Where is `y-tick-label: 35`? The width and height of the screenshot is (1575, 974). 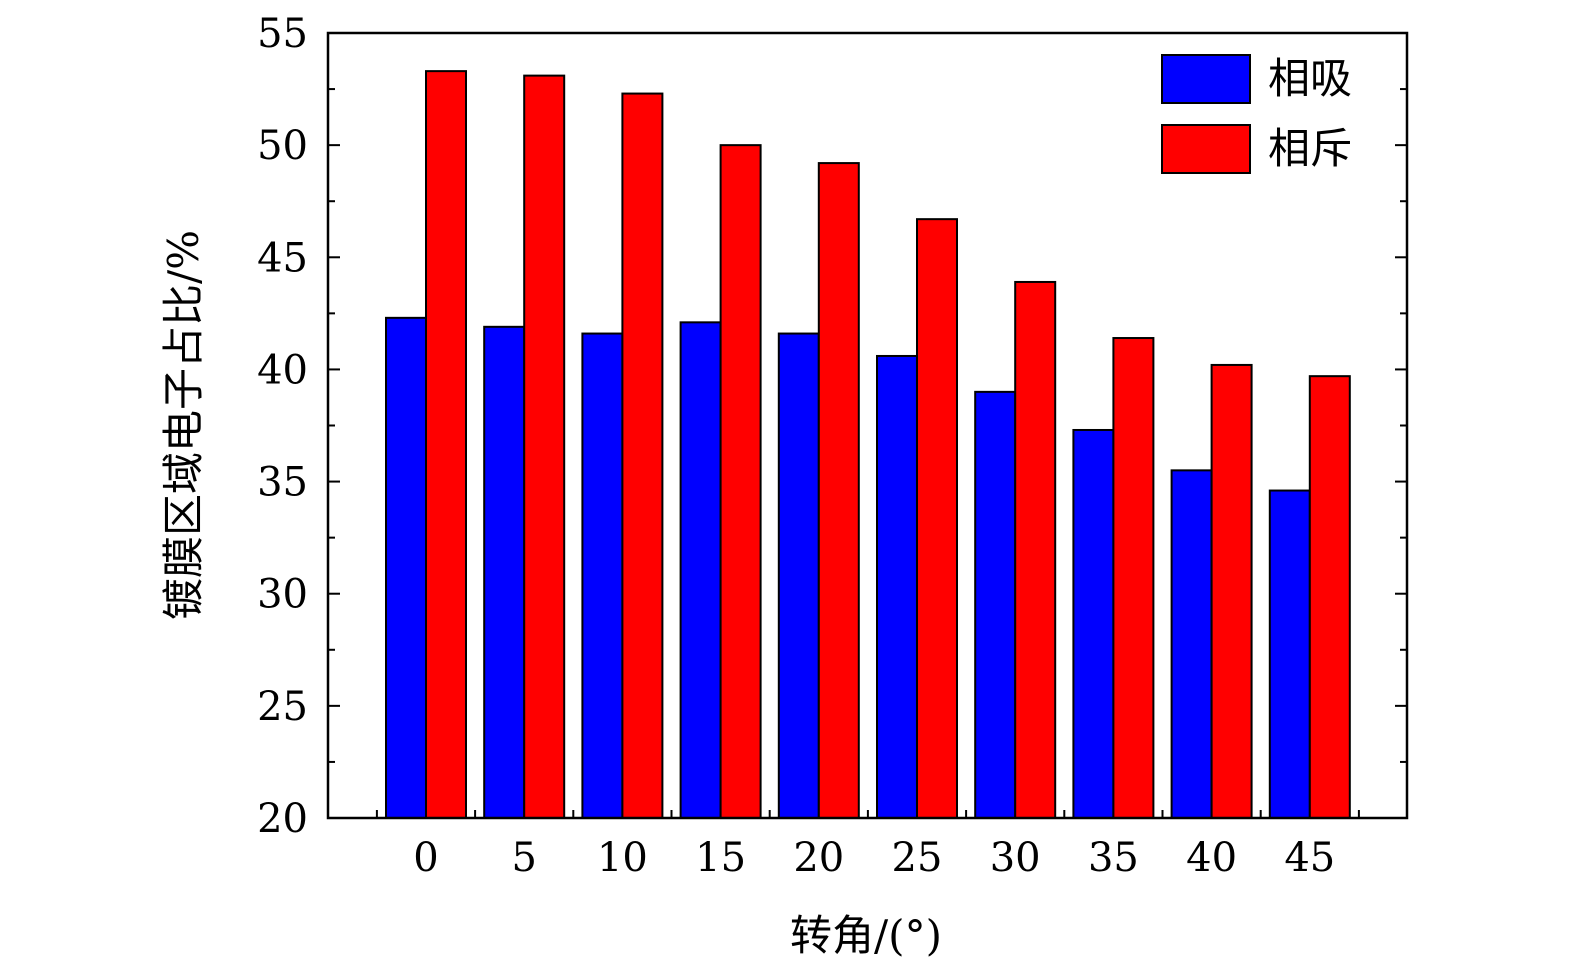 y-tick-label: 35 is located at coordinates (282, 483).